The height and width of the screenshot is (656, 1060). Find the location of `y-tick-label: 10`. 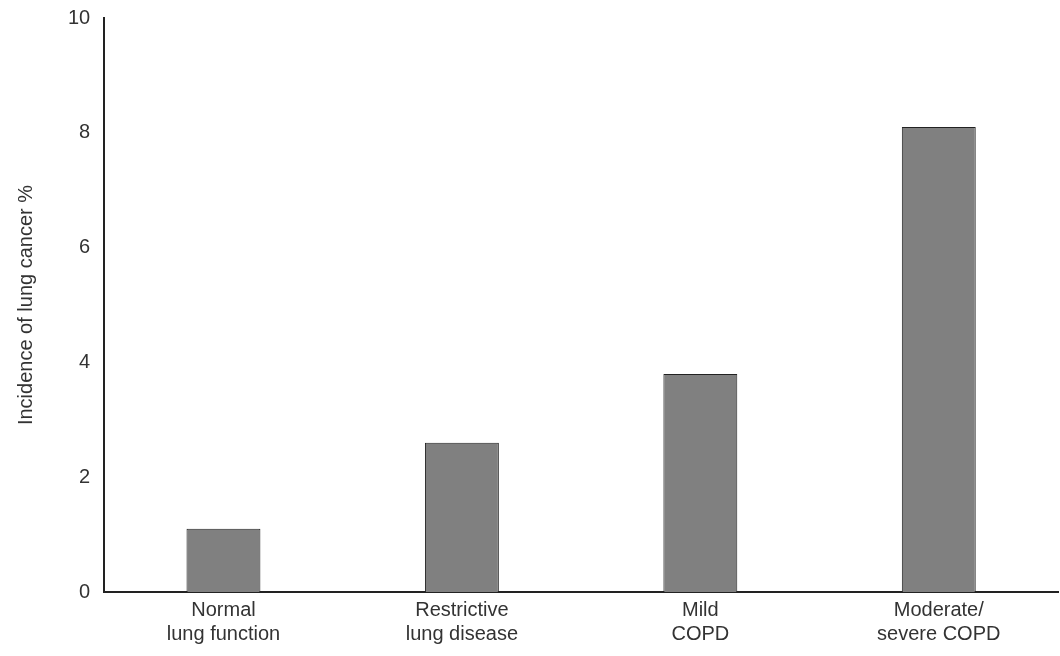

y-tick-label: 10 is located at coordinates (79, 16).